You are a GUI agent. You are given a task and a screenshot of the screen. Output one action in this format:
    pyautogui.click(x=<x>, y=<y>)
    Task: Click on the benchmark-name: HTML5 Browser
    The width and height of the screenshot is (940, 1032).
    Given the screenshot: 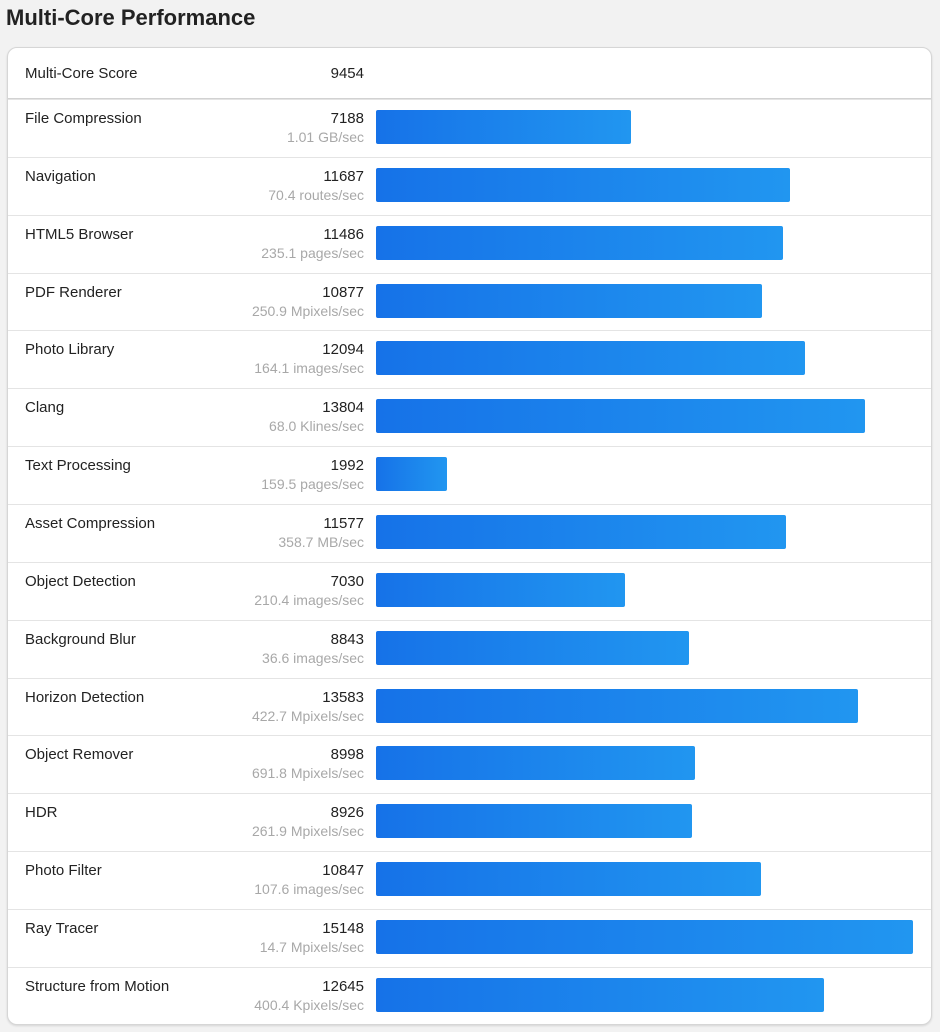 What is the action you would take?
    pyautogui.click(x=79, y=234)
    